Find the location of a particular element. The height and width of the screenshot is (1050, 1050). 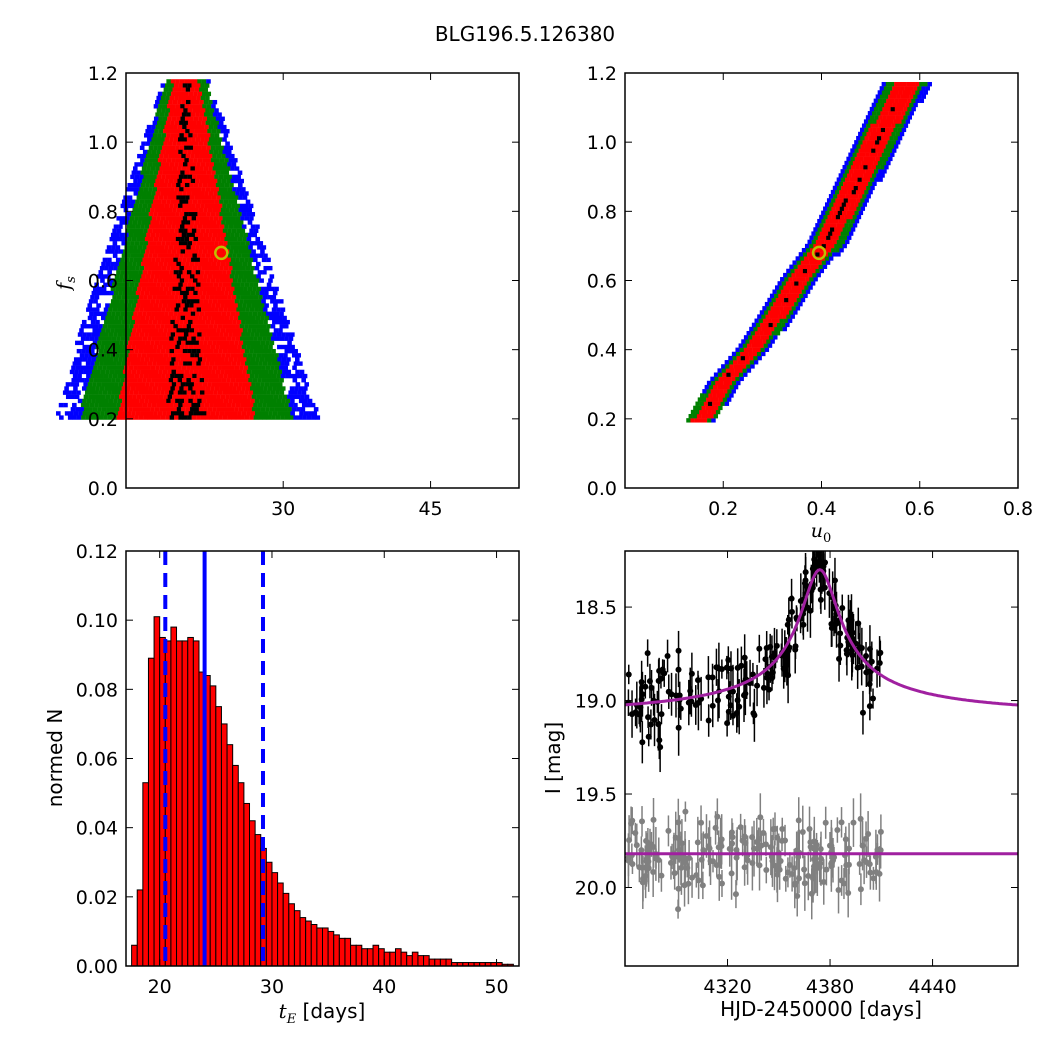

y-axis-label: normed N is located at coordinates (55, 758).